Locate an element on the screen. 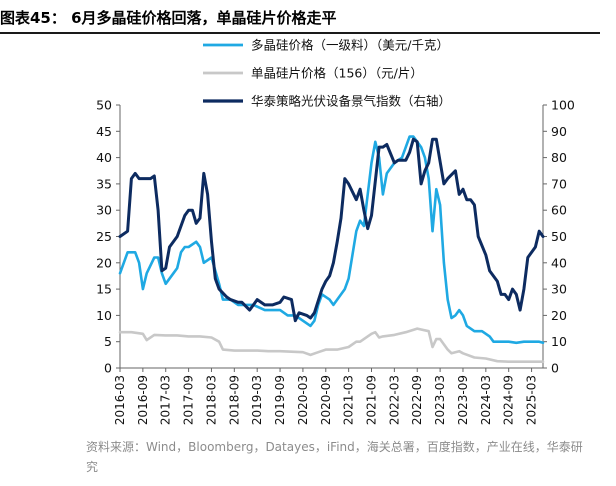 This screenshot has width=616, height=486. y-right-tick-label: 80 is located at coordinates (559, 157).